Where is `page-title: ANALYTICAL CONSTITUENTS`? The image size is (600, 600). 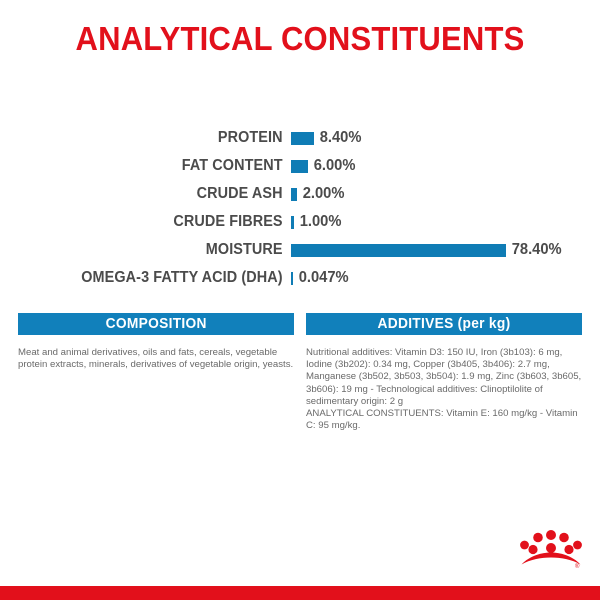
page-title: ANALYTICAL CONSTITUENTS is located at coordinates (300, 38).